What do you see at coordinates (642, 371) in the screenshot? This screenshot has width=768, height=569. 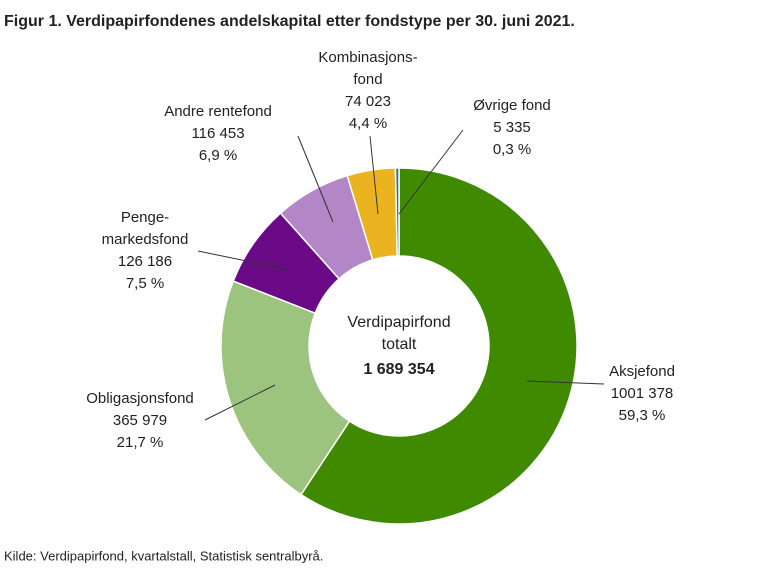 I see `category-label: Aksjefond` at bounding box center [642, 371].